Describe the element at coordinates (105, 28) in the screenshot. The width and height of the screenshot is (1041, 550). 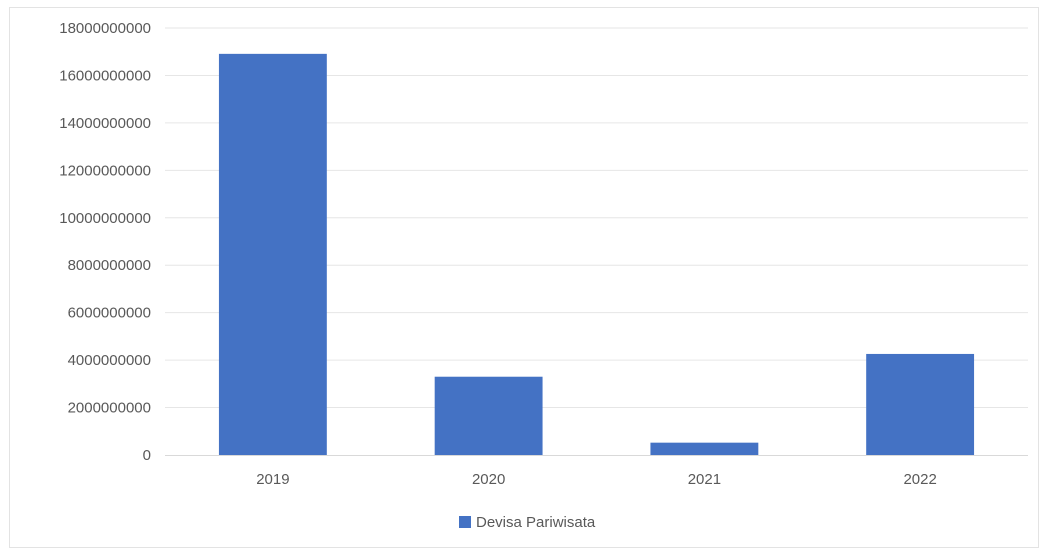
I see `y-tick-label: 18000000000` at that location.